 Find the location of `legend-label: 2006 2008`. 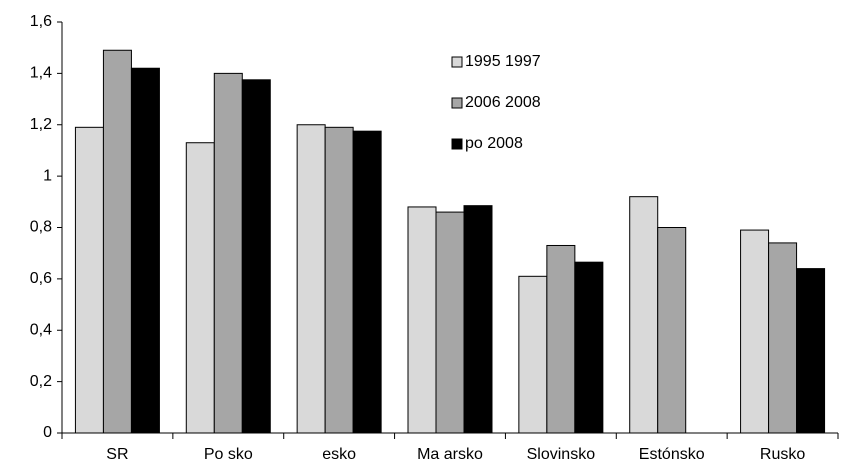

legend-label: 2006 2008 is located at coordinates (503, 102).